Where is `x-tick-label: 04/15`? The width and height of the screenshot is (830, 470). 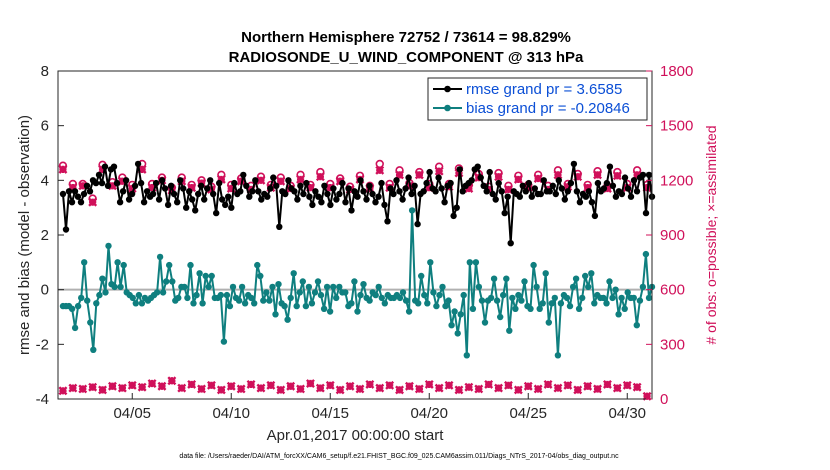 x-tick-label: 04/15 is located at coordinates (330, 413).